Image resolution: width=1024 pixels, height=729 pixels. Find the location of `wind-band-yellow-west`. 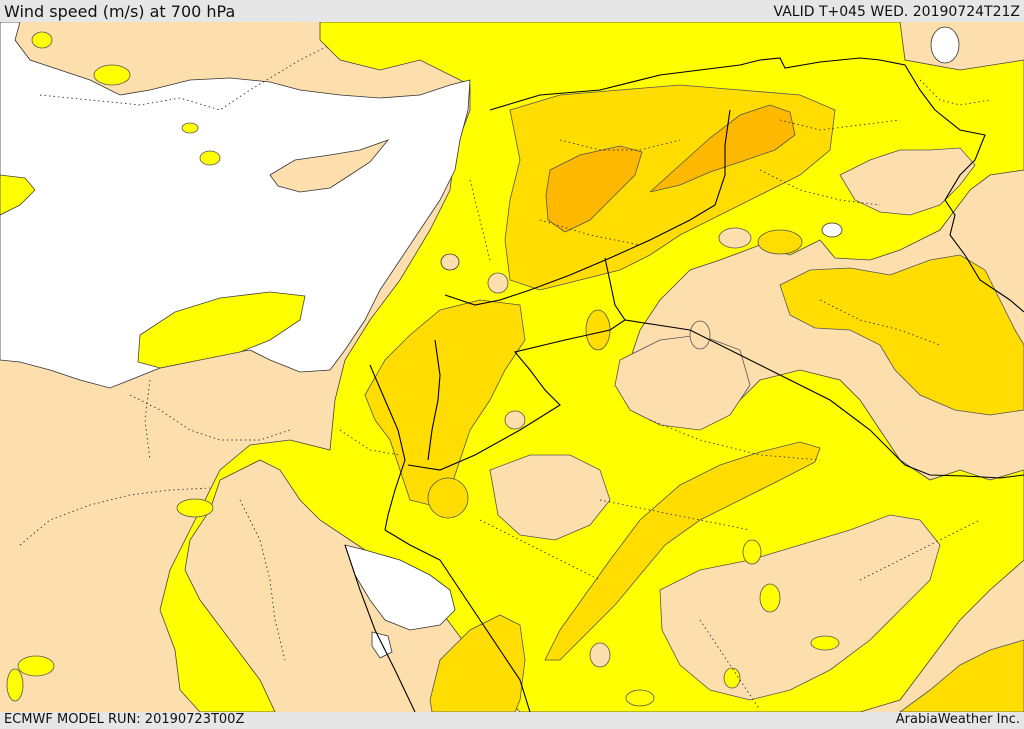

wind-band-yellow-west is located at coordinates (221, 330).